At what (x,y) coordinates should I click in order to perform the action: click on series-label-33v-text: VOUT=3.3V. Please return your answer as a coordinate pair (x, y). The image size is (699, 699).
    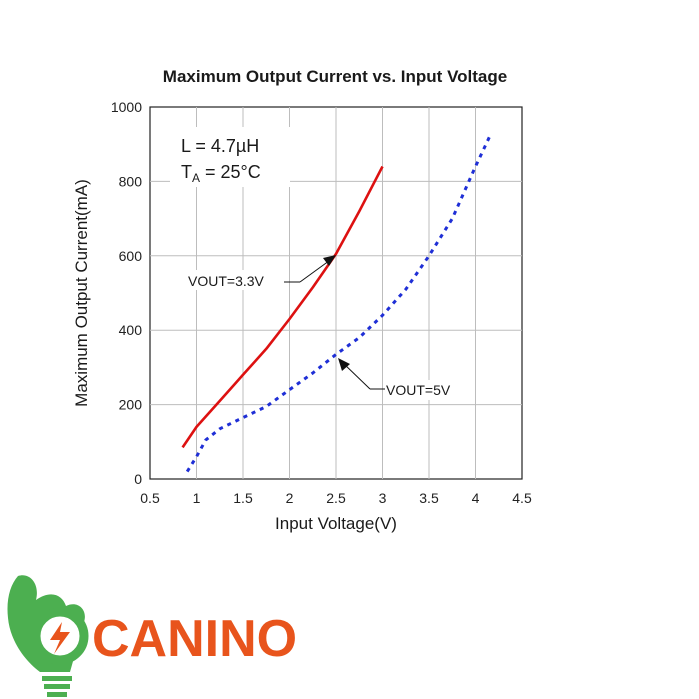
    Looking at the image, I should click on (226, 281).